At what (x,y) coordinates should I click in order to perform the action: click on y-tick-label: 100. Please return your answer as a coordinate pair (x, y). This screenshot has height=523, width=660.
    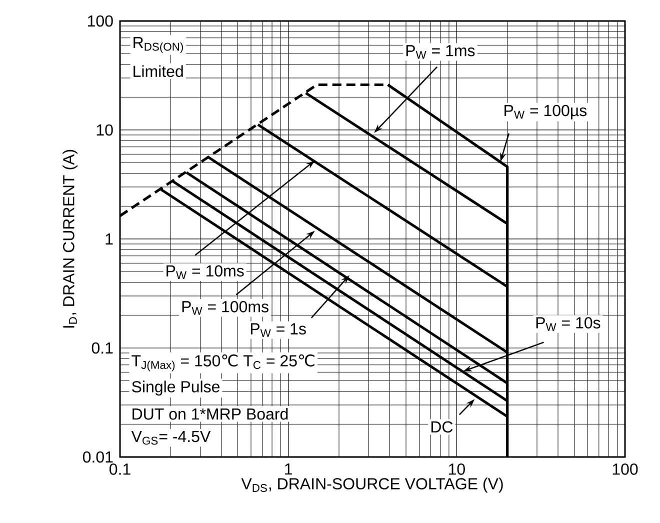
    Looking at the image, I should click on (100, 21).